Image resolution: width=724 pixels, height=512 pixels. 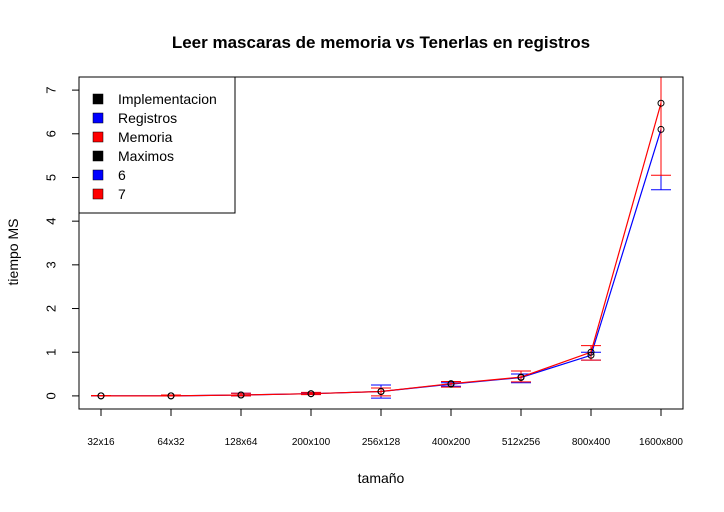 I want to click on y-tick-label: 0, so click(x=50, y=395).